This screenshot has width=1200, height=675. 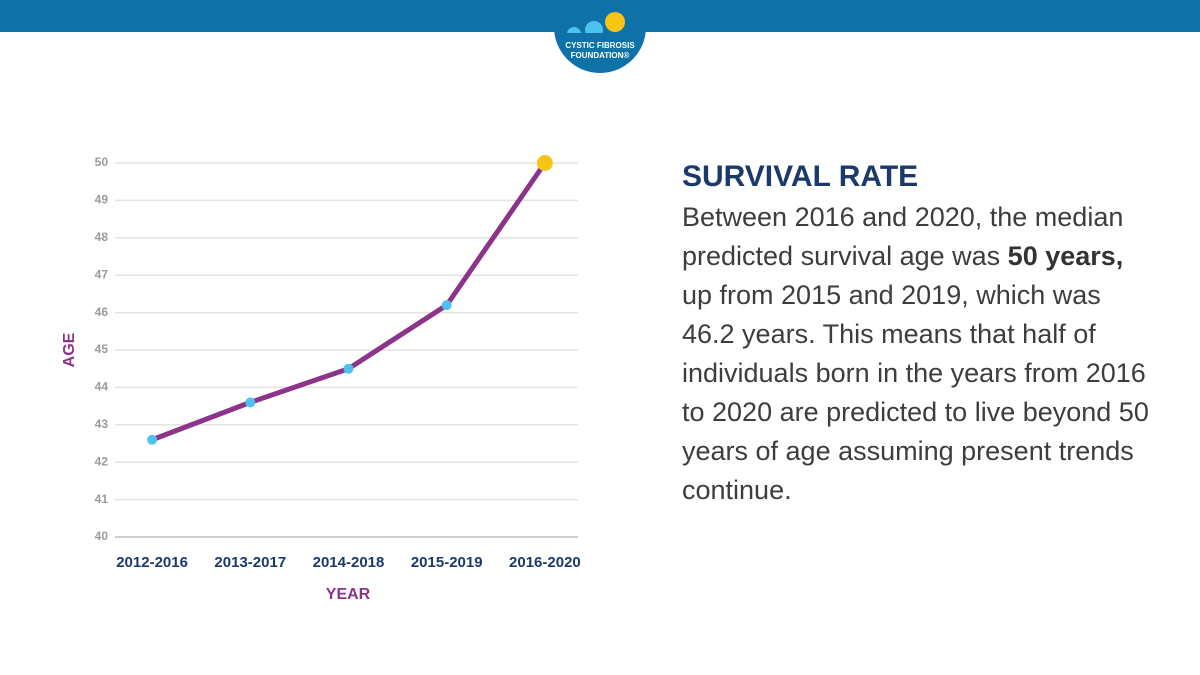 I want to click on body-highlight: 50 years,, so click(x=1065, y=256).